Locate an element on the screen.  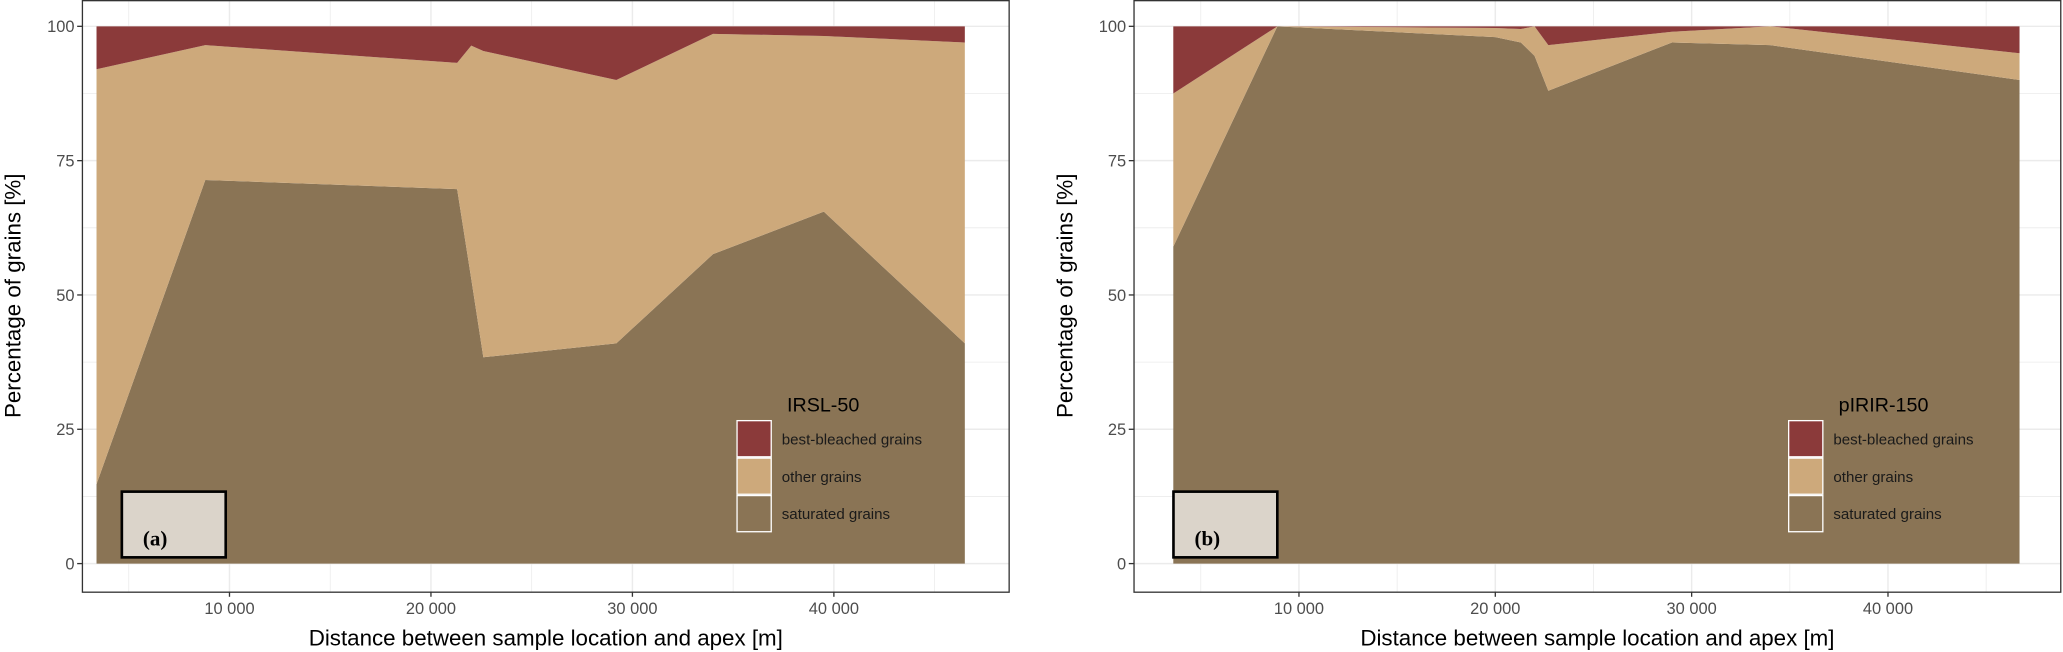
legend-title: IRSL-50 is located at coordinates (823, 405).